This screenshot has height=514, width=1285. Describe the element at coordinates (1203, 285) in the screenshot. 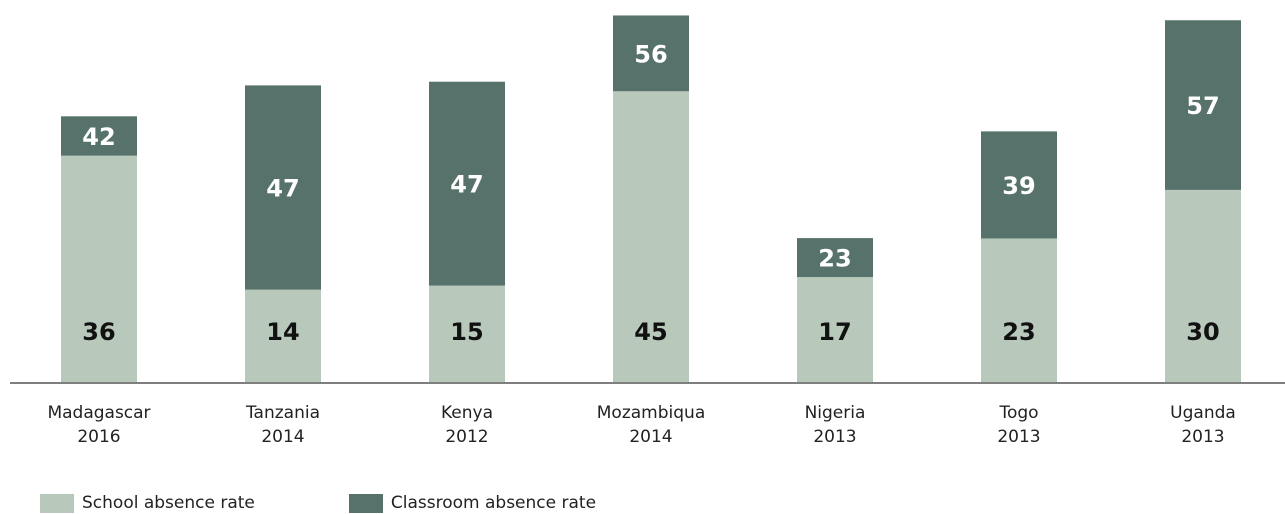

I see `bar-school-uganda` at that location.